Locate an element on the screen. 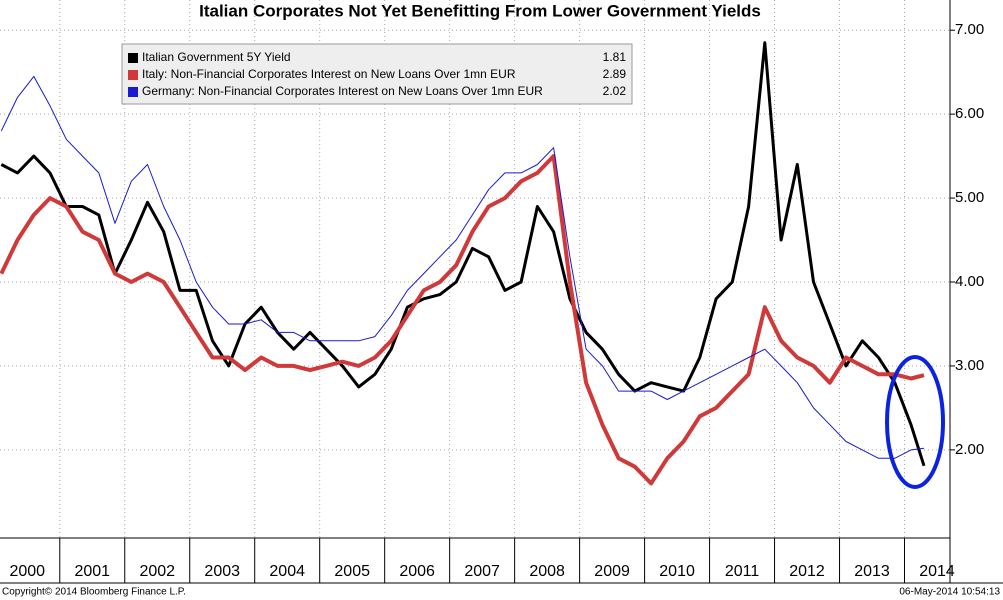 The width and height of the screenshot is (1003, 600). x-tick-label: 2001 is located at coordinates (92, 571).